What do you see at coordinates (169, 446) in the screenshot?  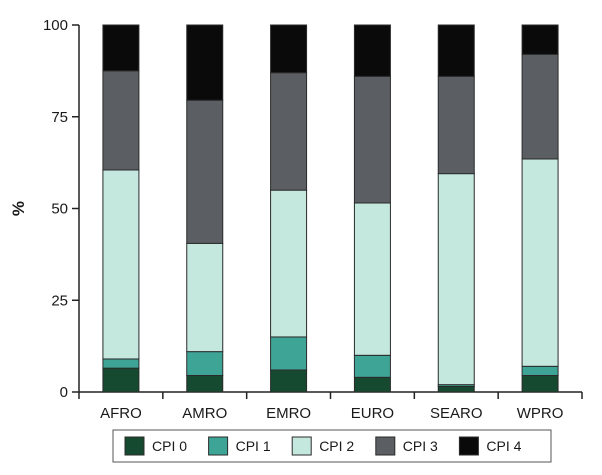 I see `legend-label: CPI 0` at bounding box center [169, 446].